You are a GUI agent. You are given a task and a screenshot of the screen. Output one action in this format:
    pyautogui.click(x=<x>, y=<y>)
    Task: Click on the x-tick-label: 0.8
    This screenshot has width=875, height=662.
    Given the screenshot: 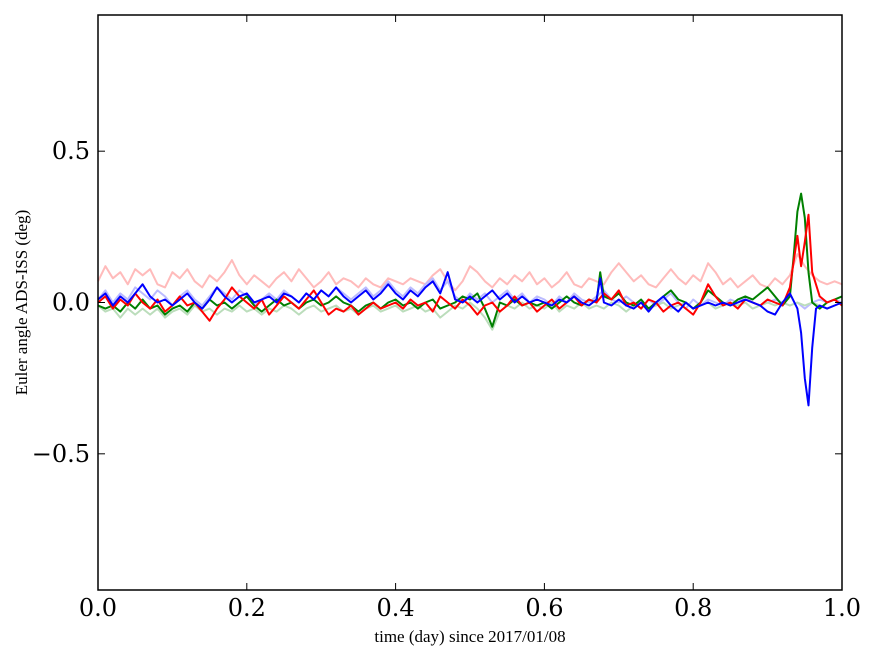 What is the action you would take?
    pyautogui.click(x=693, y=608)
    